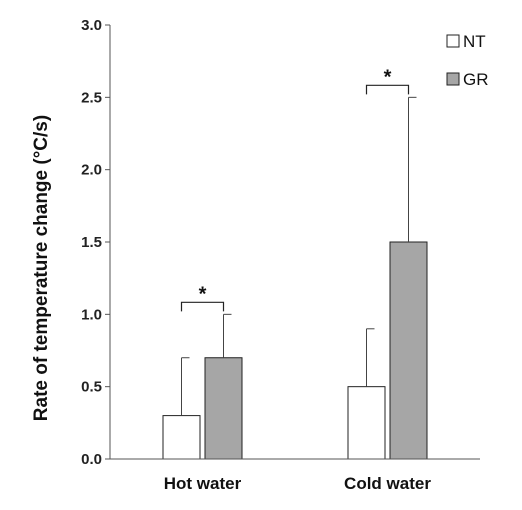 Image resolution: width=522 pixels, height=510 pixels. What do you see at coordinates (41, 268) in the screenshot?
I see `y-axis-label: Rate of temperature change (°C/s)` at bounding box center [41, 268].